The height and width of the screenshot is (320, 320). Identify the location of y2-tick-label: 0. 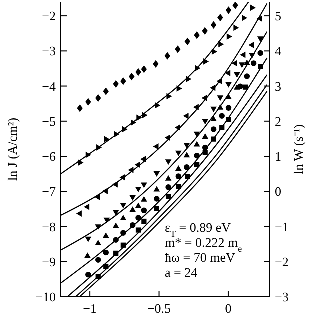
(278, 192).